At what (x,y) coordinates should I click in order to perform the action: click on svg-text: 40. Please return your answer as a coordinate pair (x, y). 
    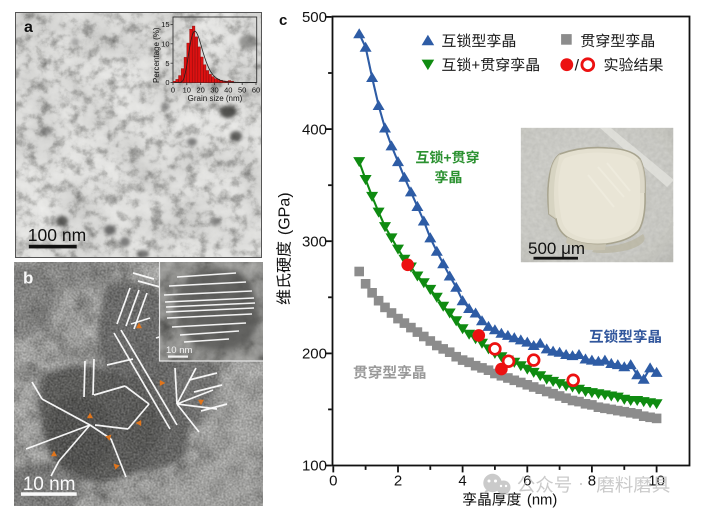
    Looking at the image, I should click on (228, 90).